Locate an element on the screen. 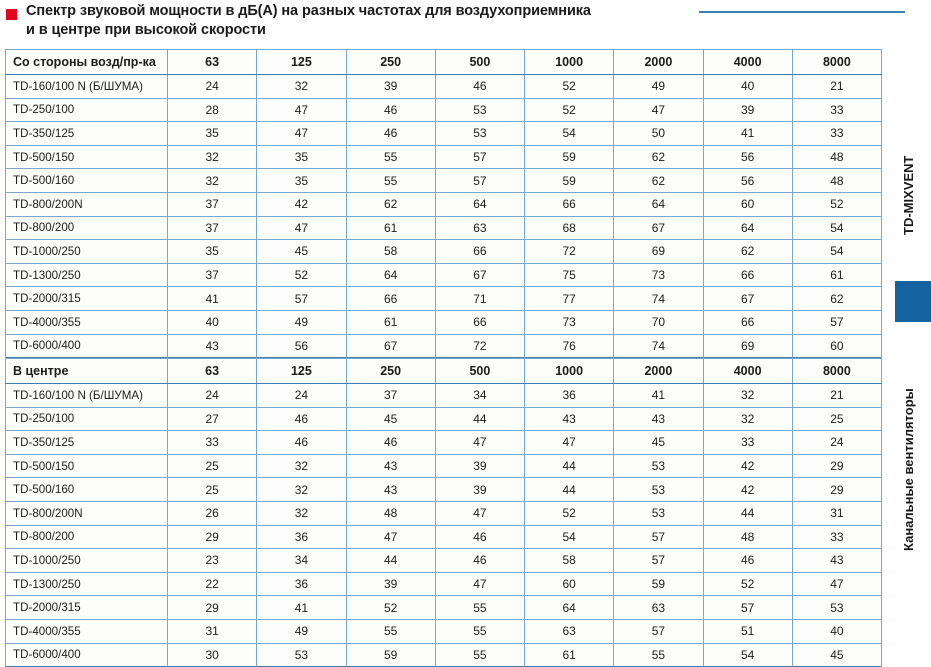 This screenshot has width=931, height=667. table-row: TD-1300/250 37 52 64 67 75 73 66 61 is located at coordinates (444, 275).